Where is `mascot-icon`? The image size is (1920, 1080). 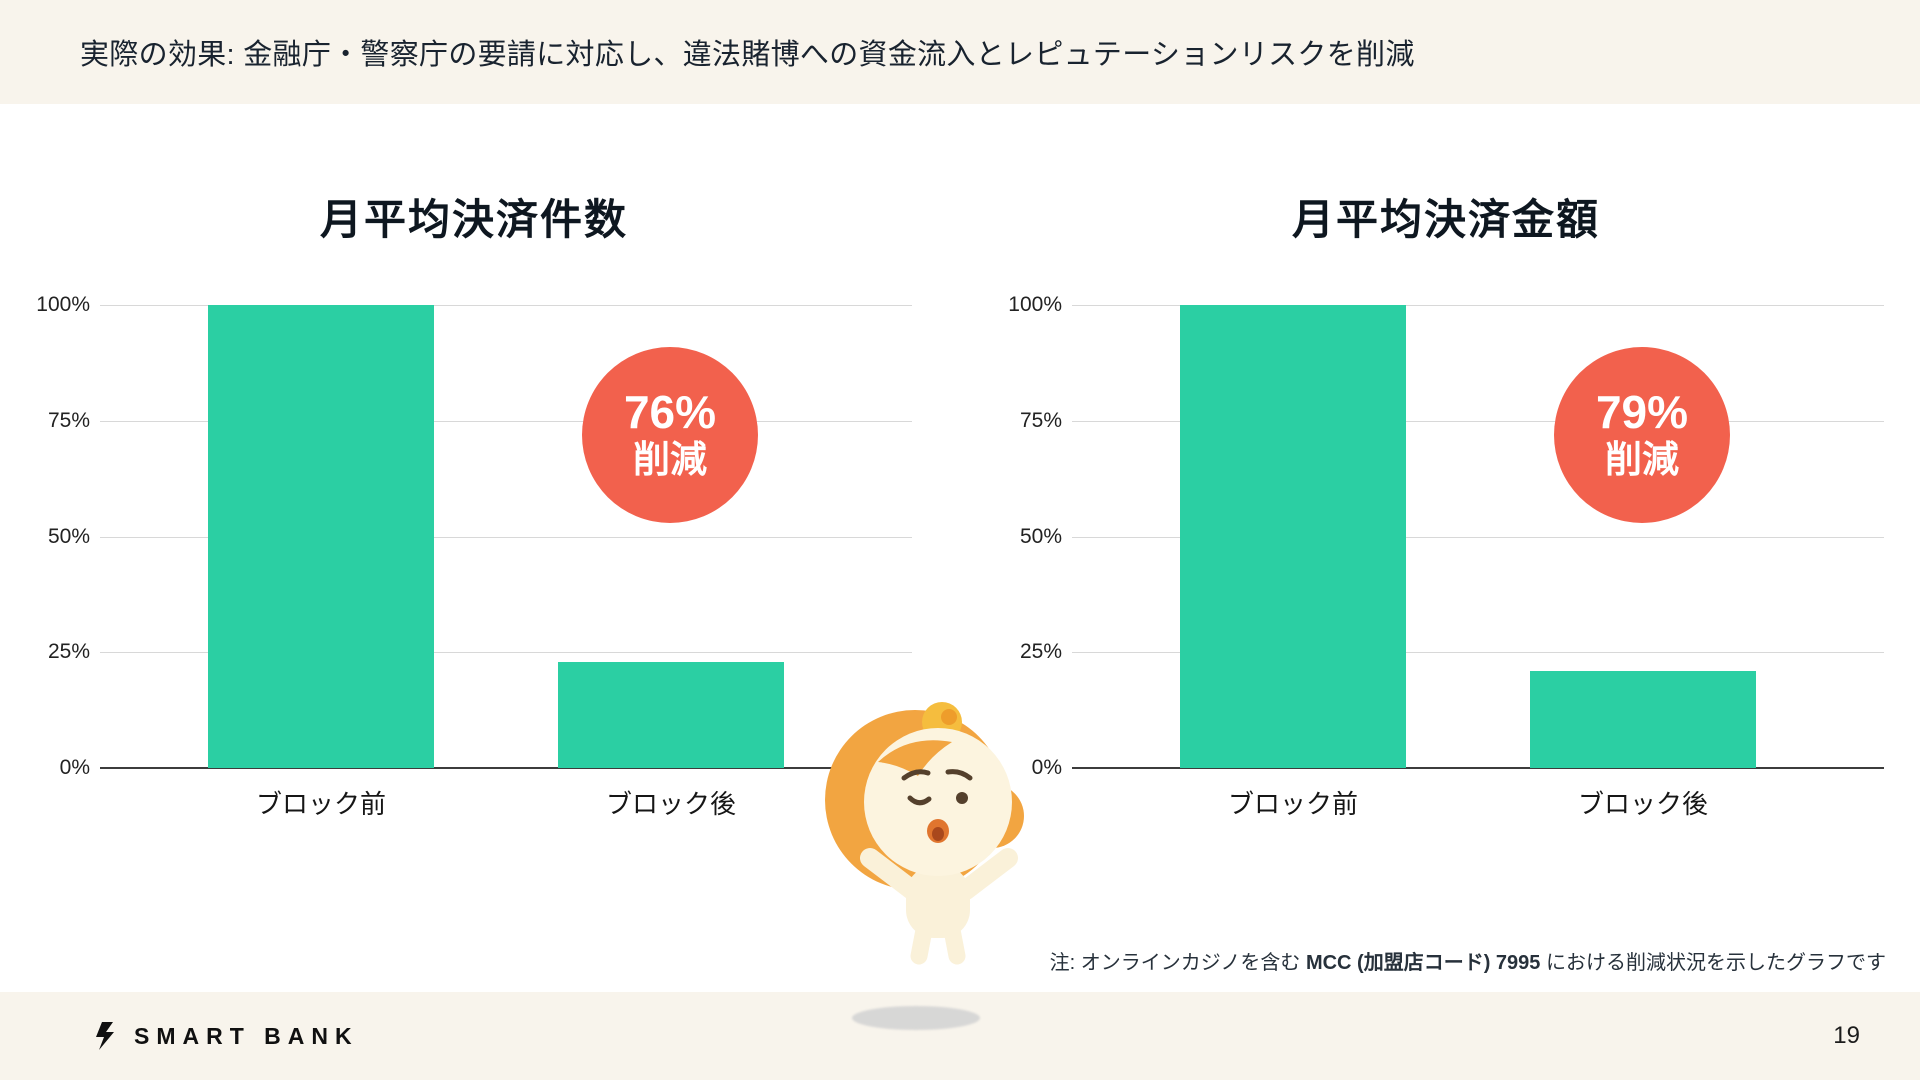 mascot-icon is located at coordinates (924, 833).